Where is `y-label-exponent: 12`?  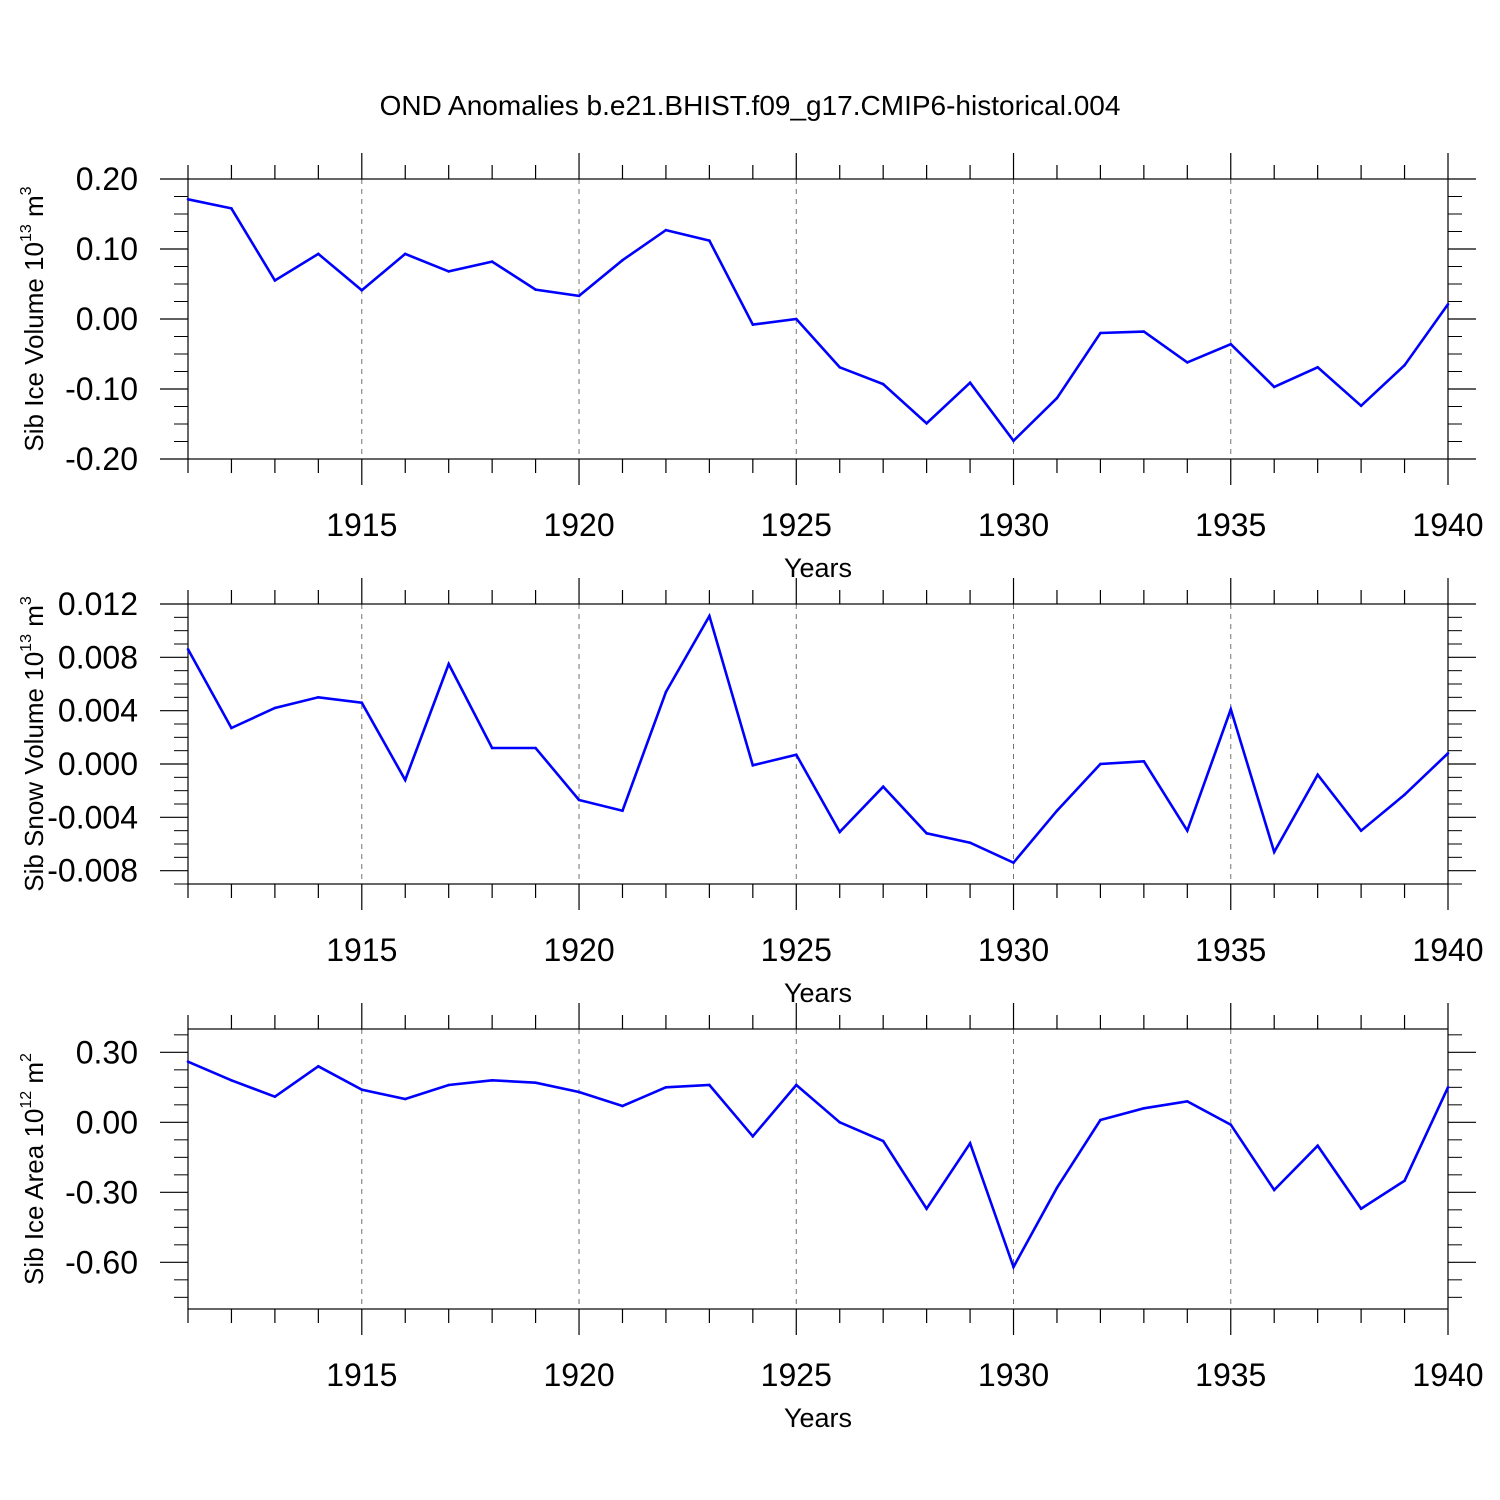
y-label-exponent: 12 is located at coordinates (26, 1100).